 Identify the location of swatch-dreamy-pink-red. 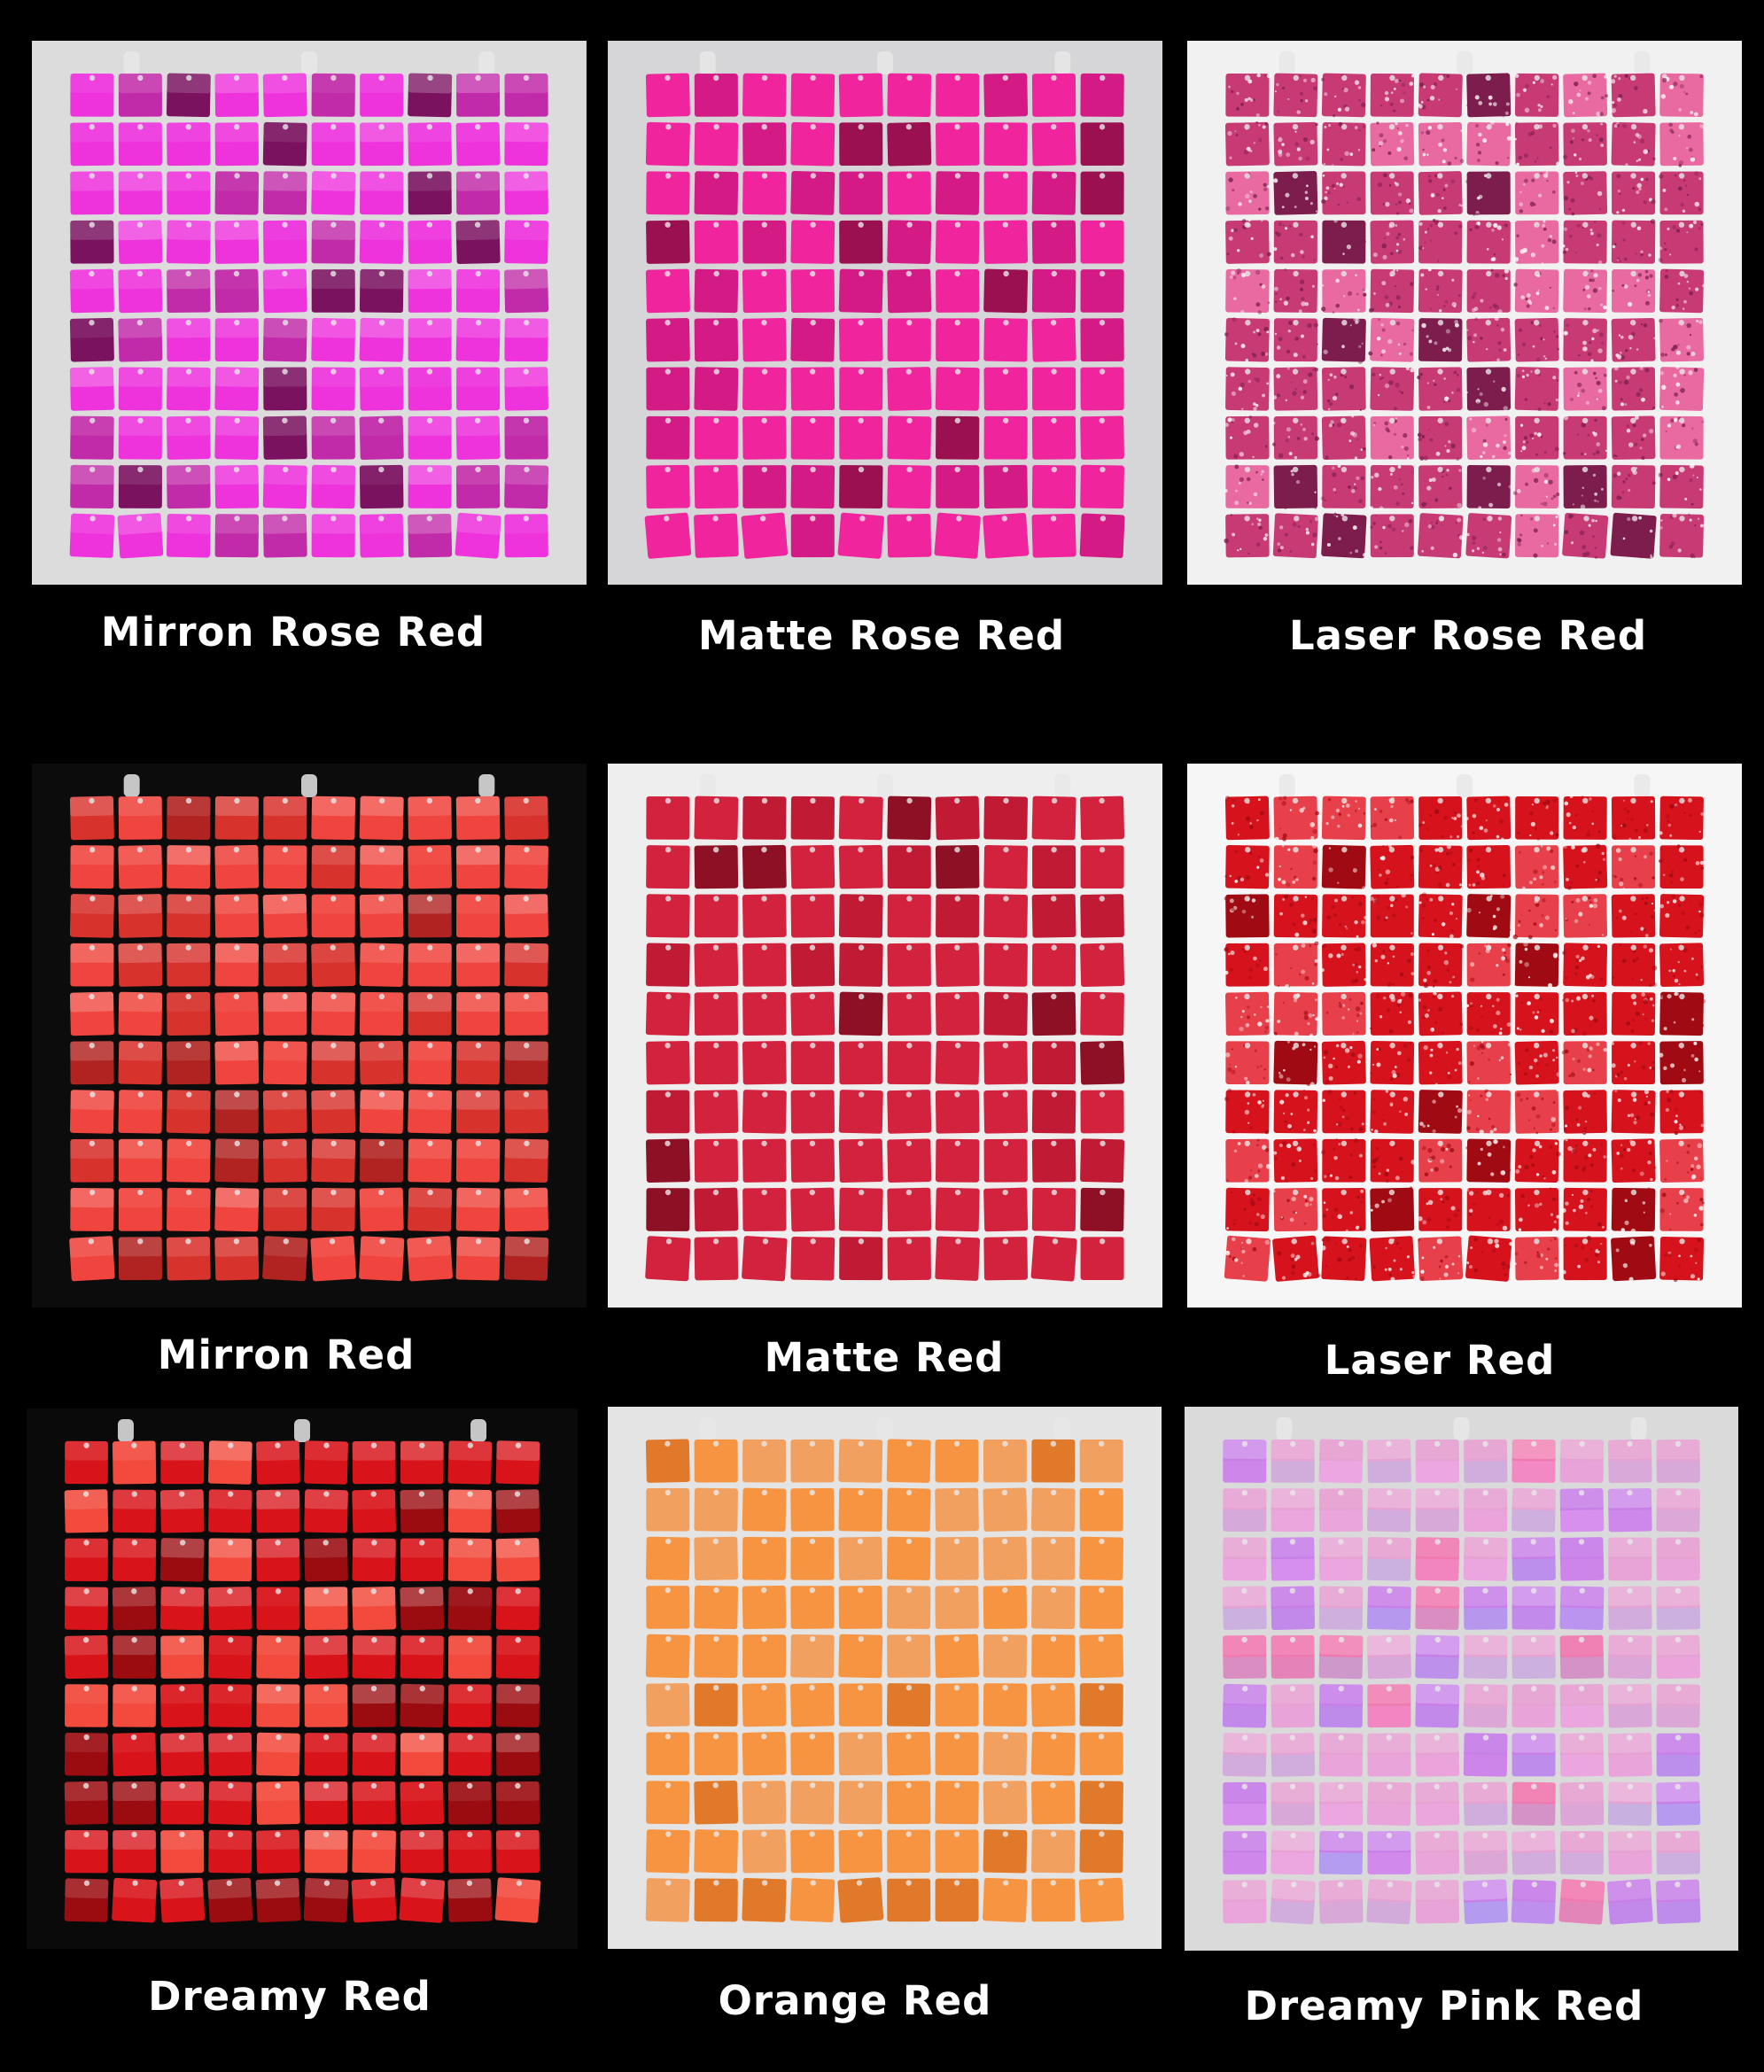
(1461, 1679).